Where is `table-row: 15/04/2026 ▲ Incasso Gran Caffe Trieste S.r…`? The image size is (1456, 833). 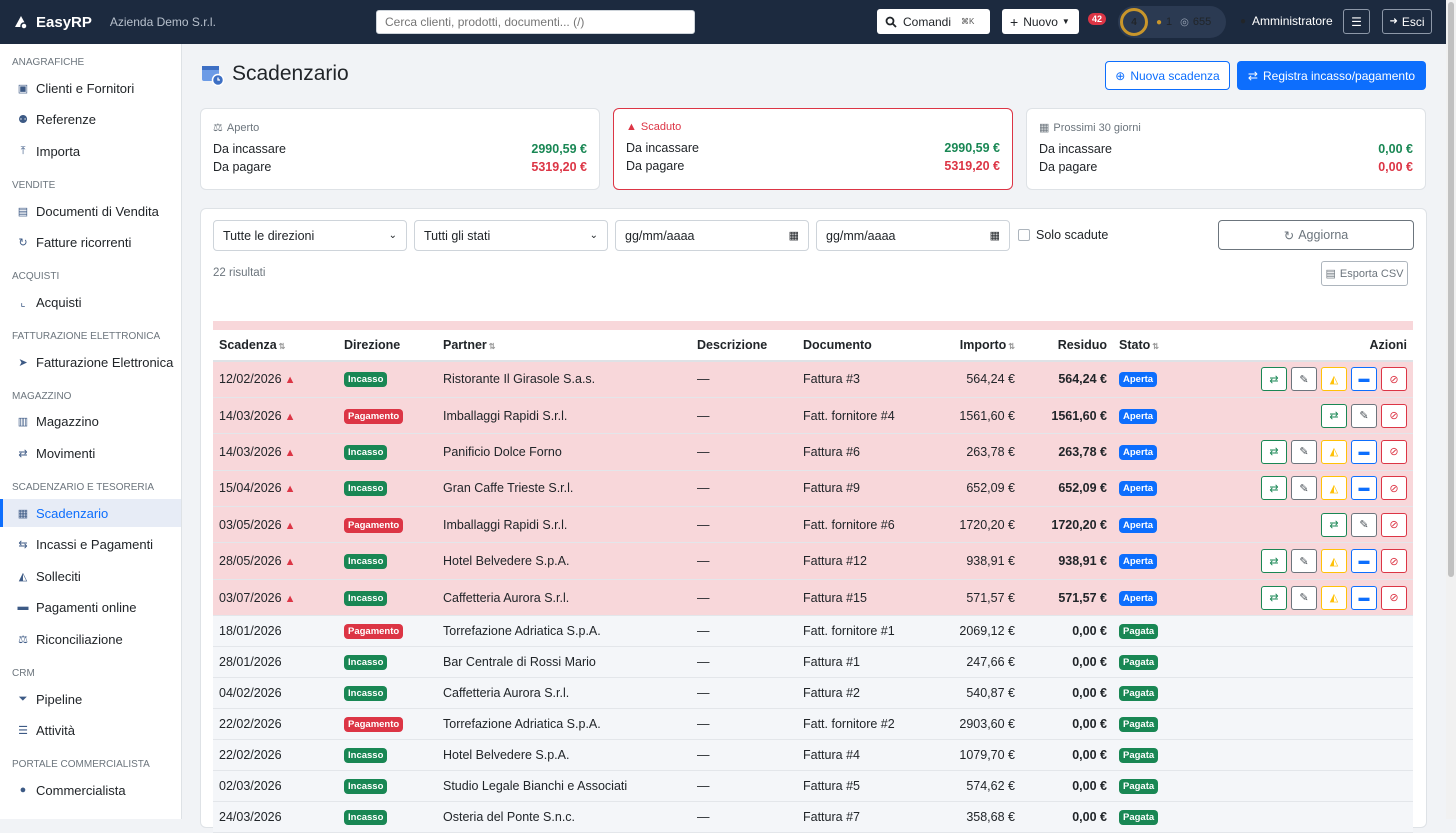
table-row: 15/04/2026 ▲ Incasso Gran Caffe Trieste S.r… is located at coordinates (813, 489).